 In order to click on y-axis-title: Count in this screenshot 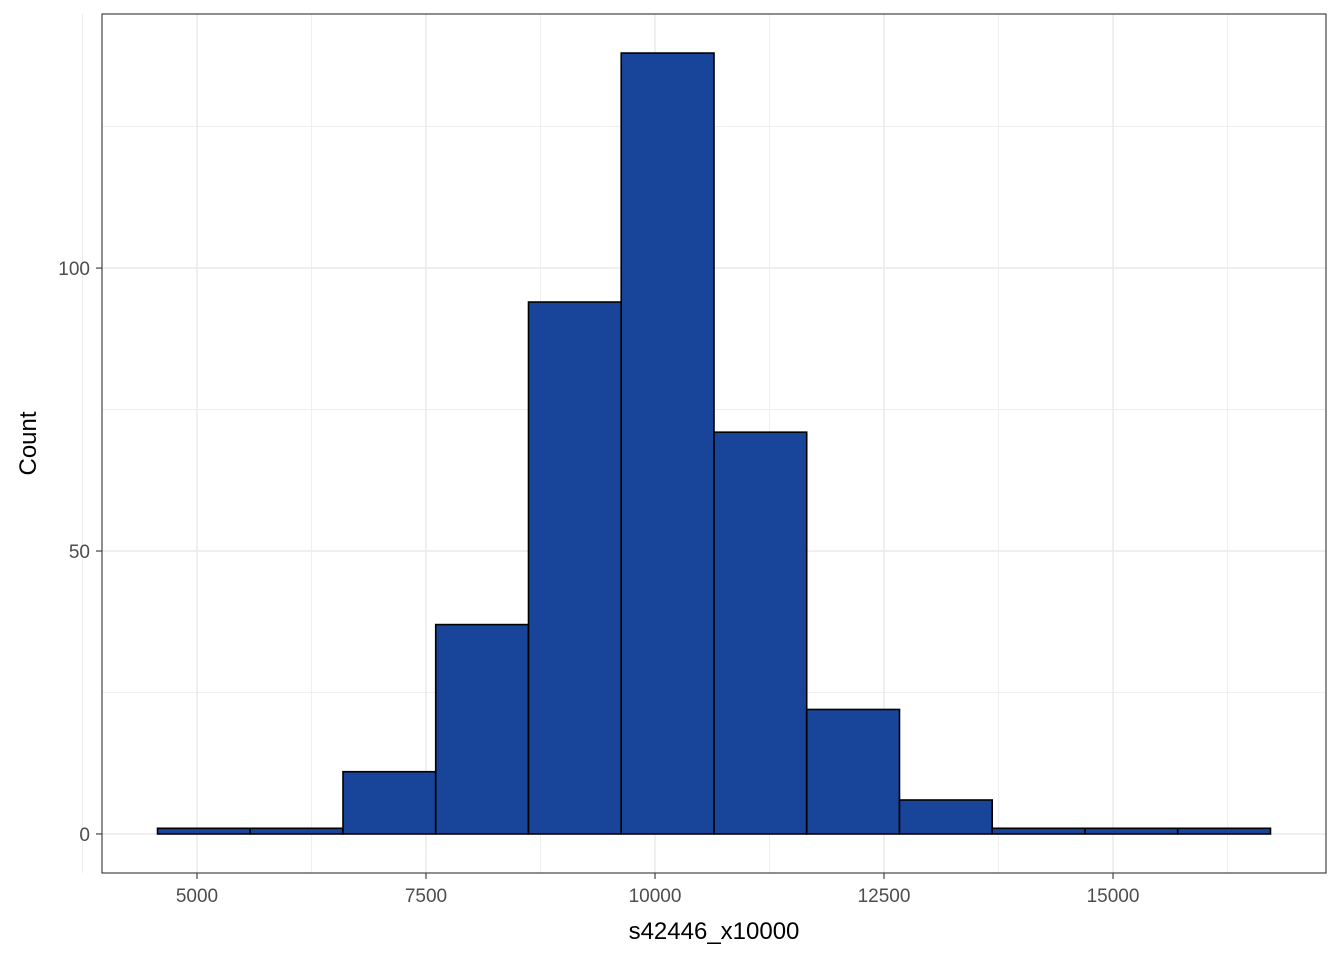, I will do `click(28, 443)`.